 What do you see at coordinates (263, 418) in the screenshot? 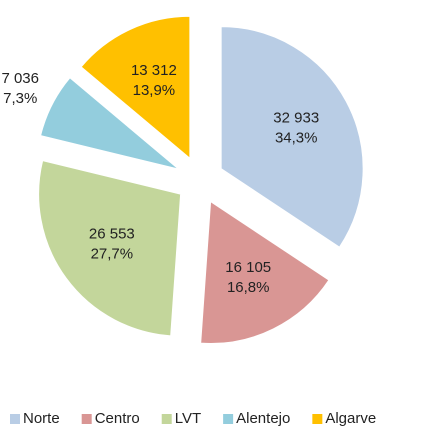
I see `legend-label: Alentejo` at bounding box center [263, 418].